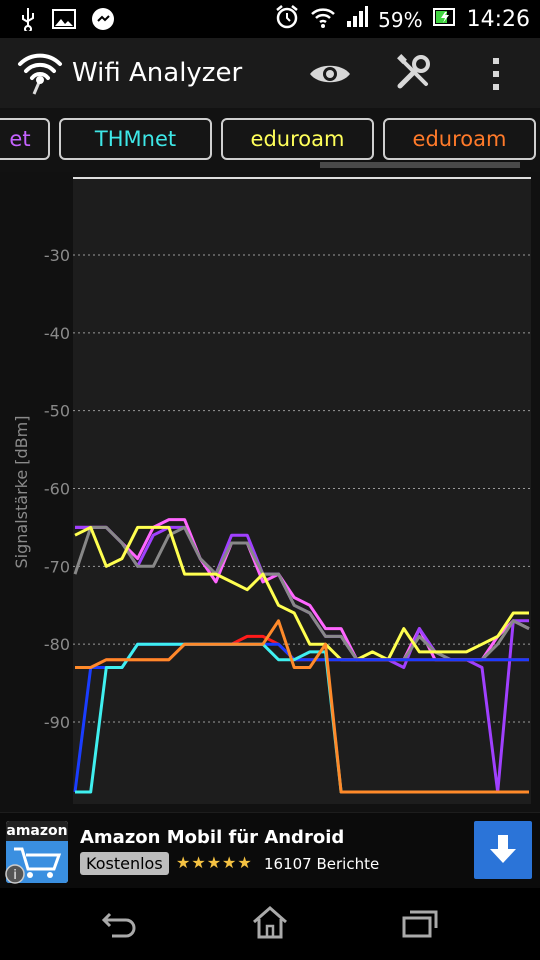  What do you see at coordinates (57, 255) in the screenshot?
I see `y-tick-label: -30` at bounding box center [57, 255].